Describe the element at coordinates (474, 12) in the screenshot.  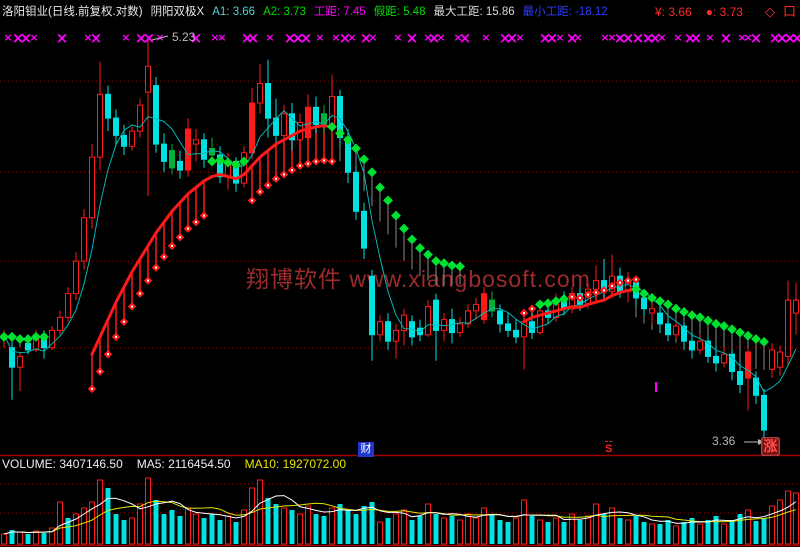
I see `header-segment: 最大工距: 15.86` at that location.